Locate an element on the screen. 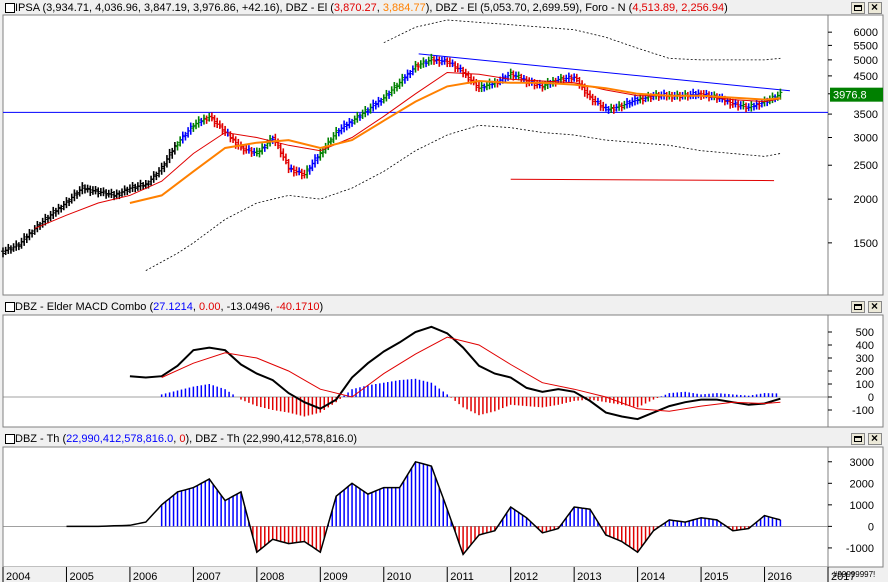 This screenshot has width=888, height=582. y-tick-label: 3500 is located at coordinates (866, 115).